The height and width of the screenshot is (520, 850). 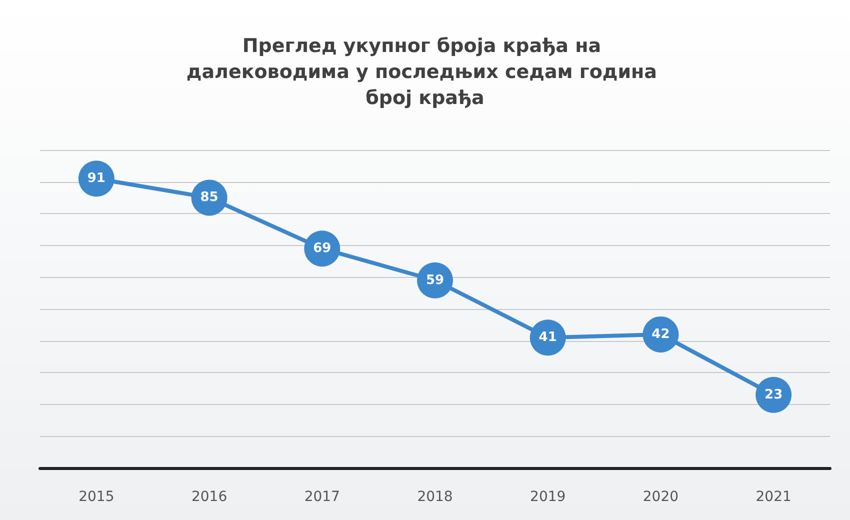 I want to click on chart-title: Преглед укупног броја крађа на далеководима у последњих седам година број крађа, so click(x=425, y=72).